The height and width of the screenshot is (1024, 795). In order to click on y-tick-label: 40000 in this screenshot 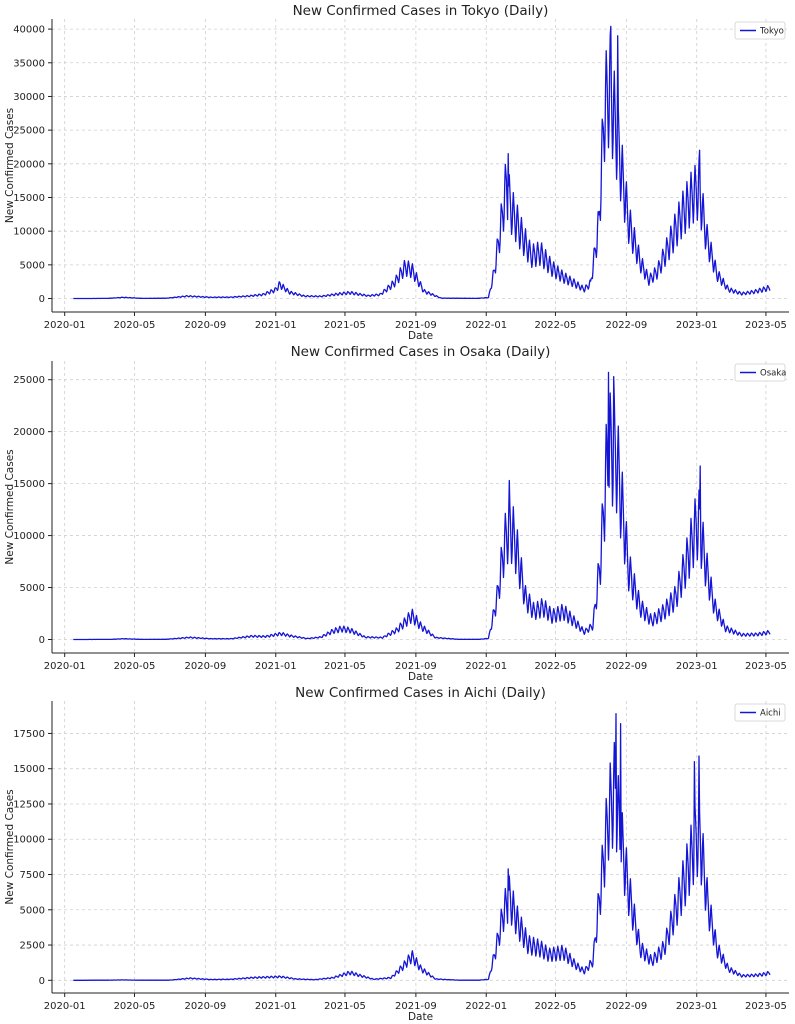, I will do `click(29, 30)`.